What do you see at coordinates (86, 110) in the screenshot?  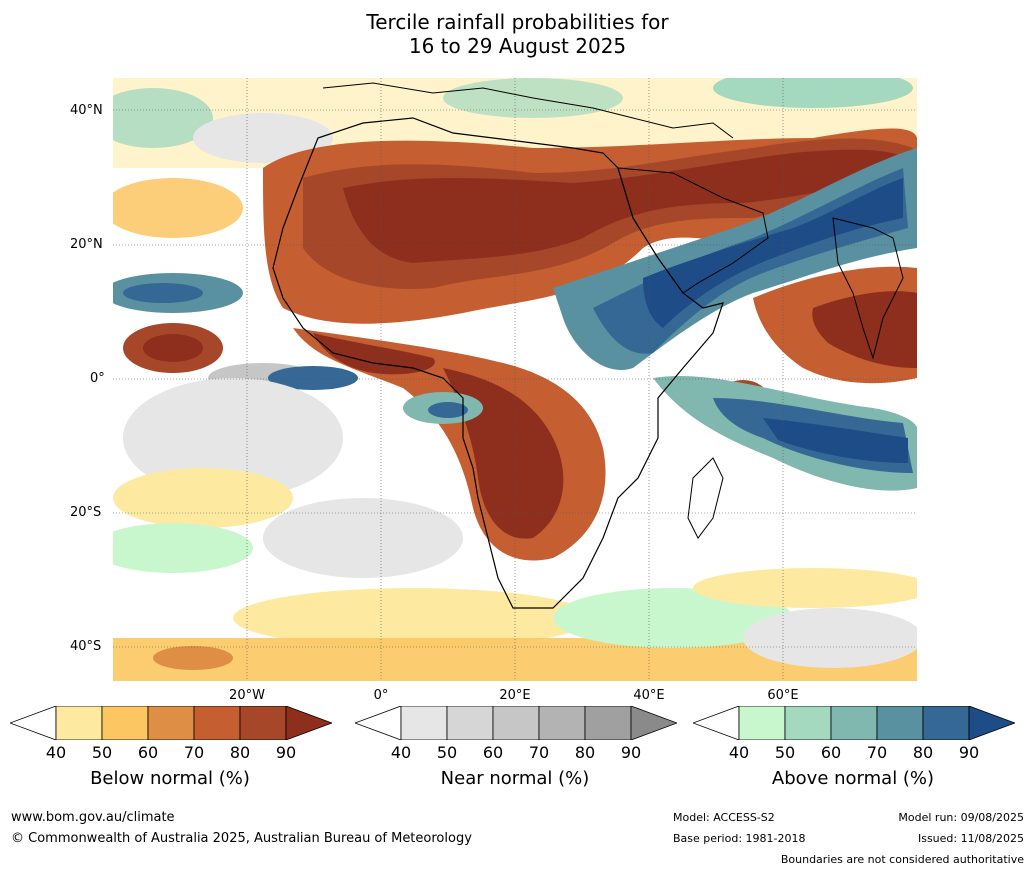 I see `lat-label-40n: 40°N` at bounding box center [86, 110].